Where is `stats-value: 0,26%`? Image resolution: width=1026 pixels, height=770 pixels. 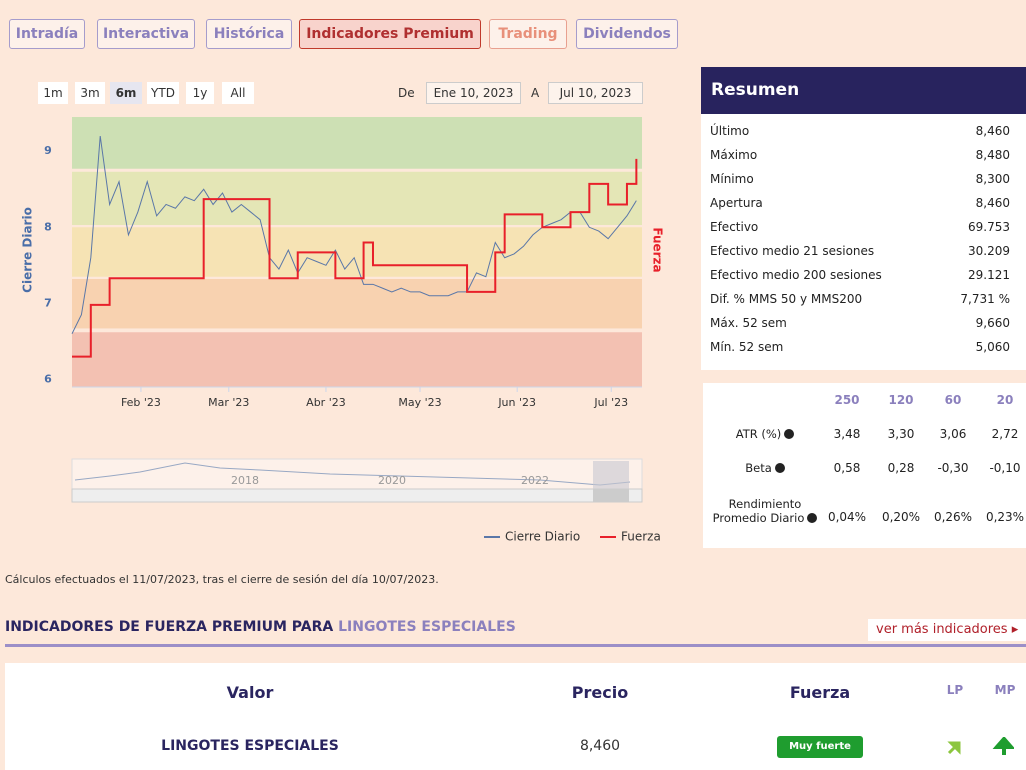 stats-value: 0,26% is located at coordinates (953, 517).